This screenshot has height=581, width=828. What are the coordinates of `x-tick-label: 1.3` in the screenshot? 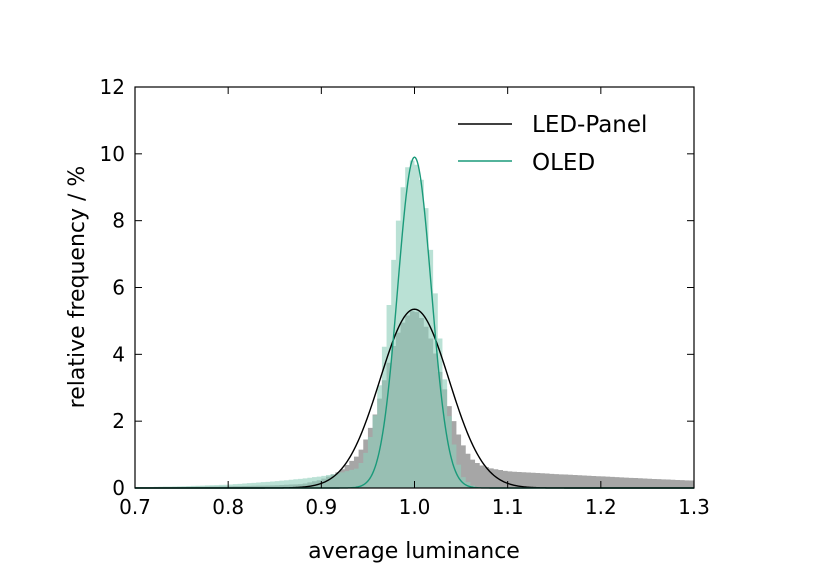 It's located at (694, 507).